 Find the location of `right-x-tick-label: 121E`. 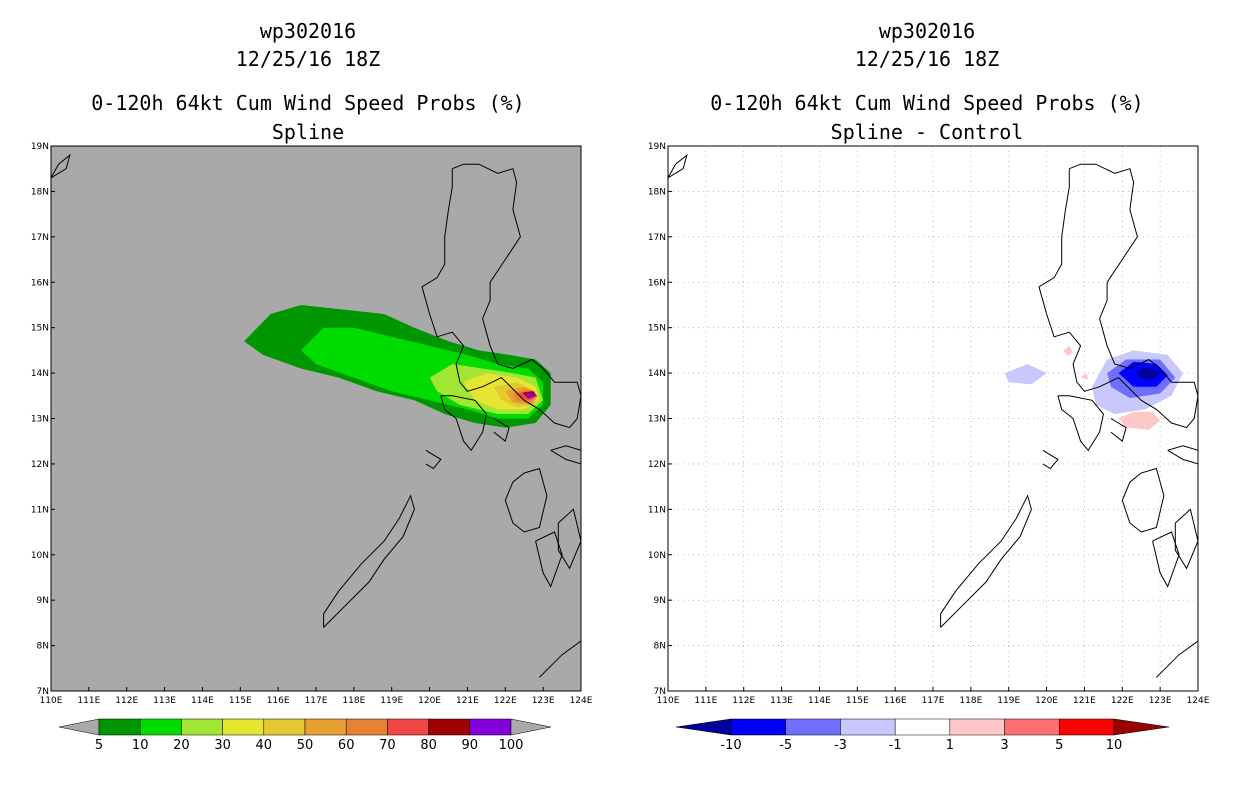

right-x-tick-label: 121E is located at coordinates (1084, 701).